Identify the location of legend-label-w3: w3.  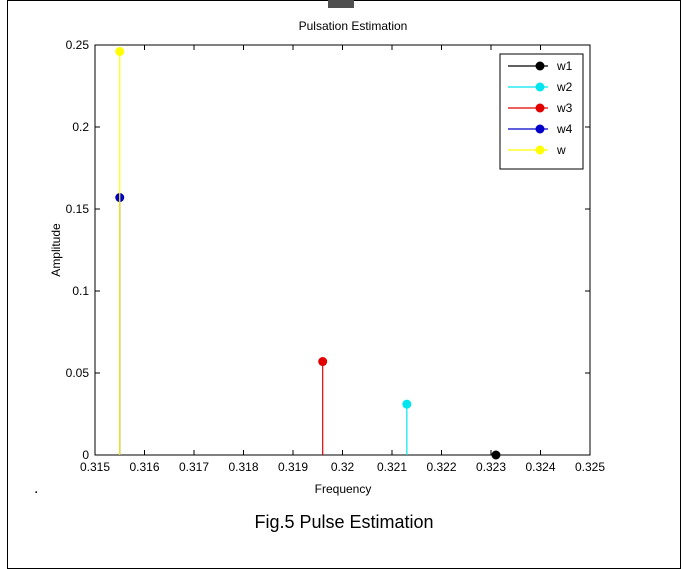
(564, 108).